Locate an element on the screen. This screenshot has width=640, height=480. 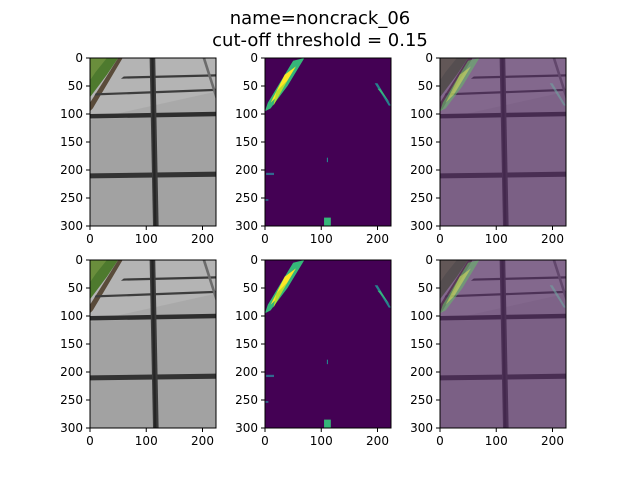
panel-original-bottom is located at coordinates (153, 344).